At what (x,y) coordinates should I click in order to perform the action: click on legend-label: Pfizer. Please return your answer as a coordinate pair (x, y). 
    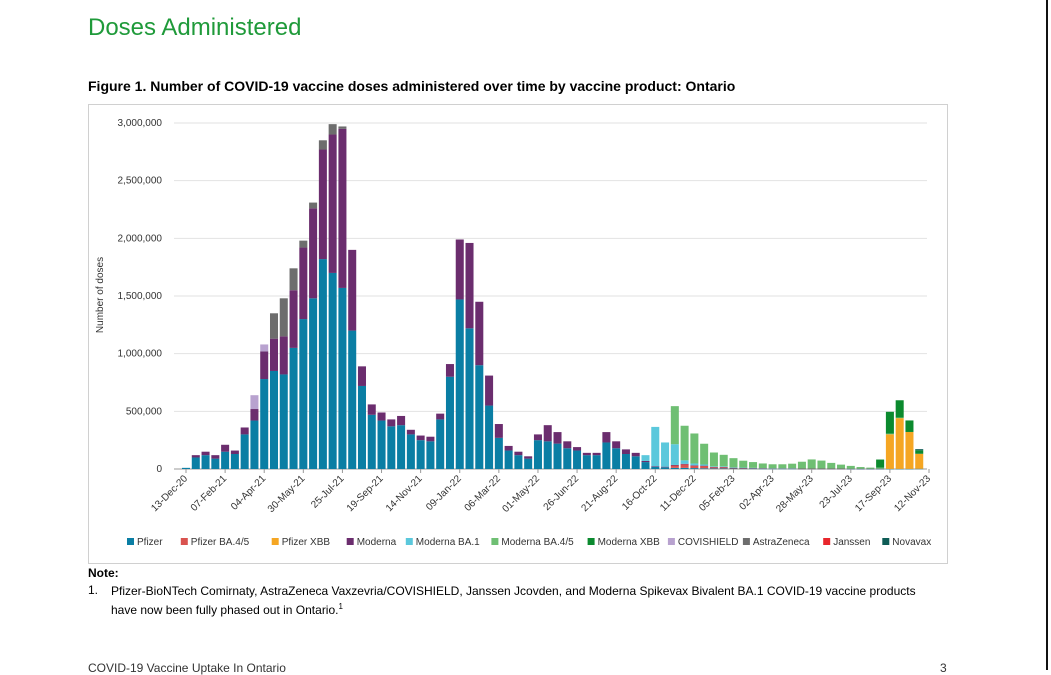
    Looking at the image, I should click on (150, 542).